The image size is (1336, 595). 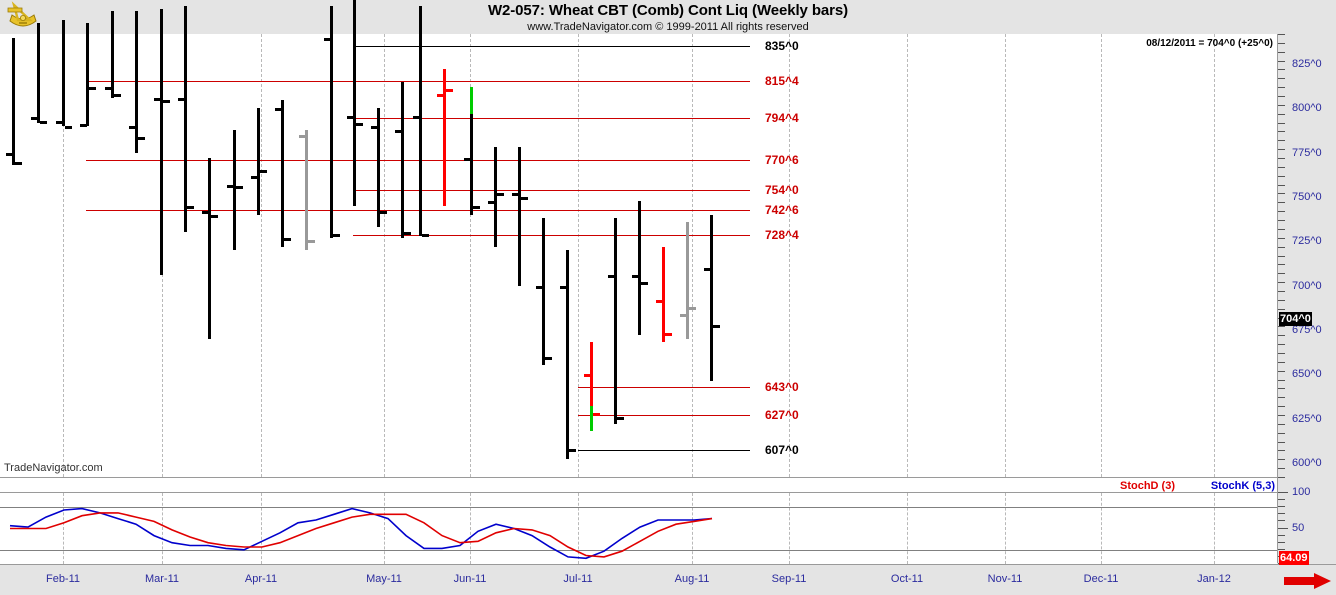 I want to click on date-label-Aug-11: Aug-11, so click(x=692, y=579).